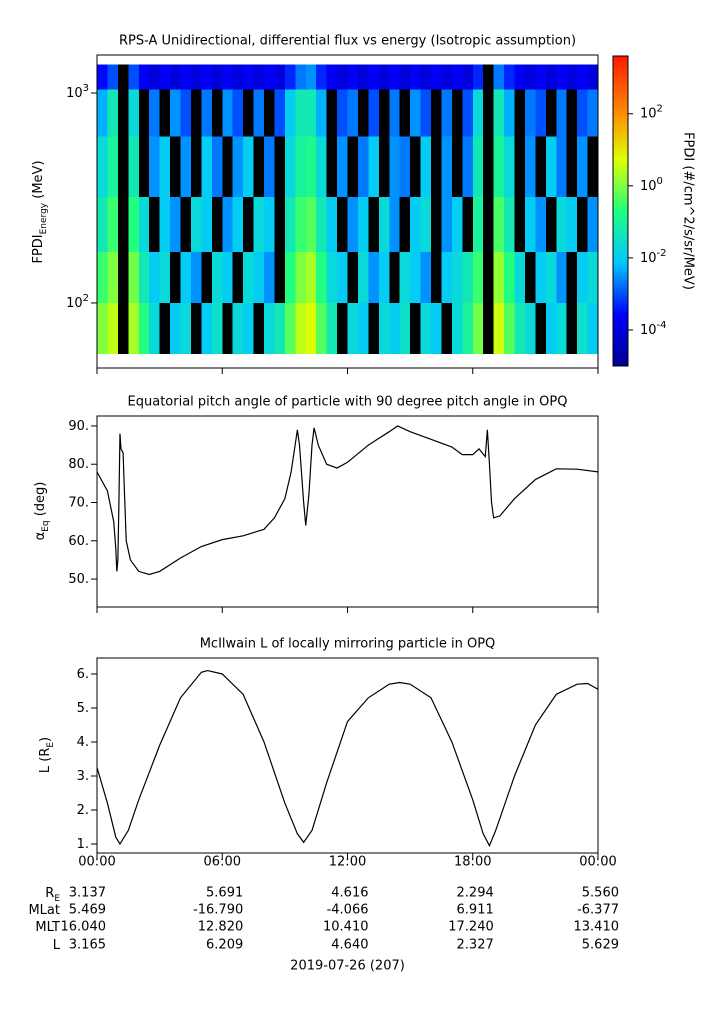 This screenshot has width=725, height=1019. Describe the element at coordinates (347, 862) in the screenshot. I see `x-tick-label: 12:00` at that location.